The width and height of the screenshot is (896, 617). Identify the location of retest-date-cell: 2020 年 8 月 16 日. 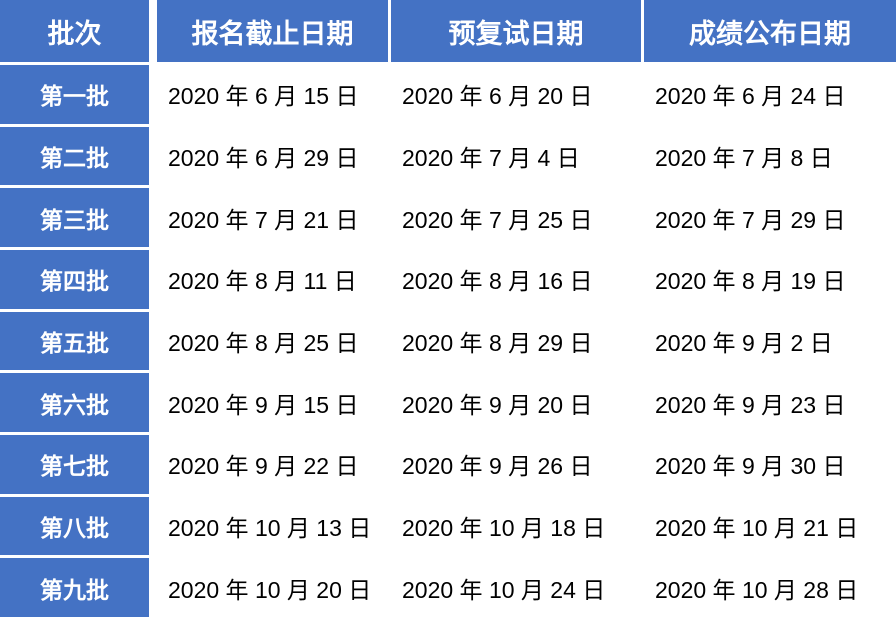
(497, 281).